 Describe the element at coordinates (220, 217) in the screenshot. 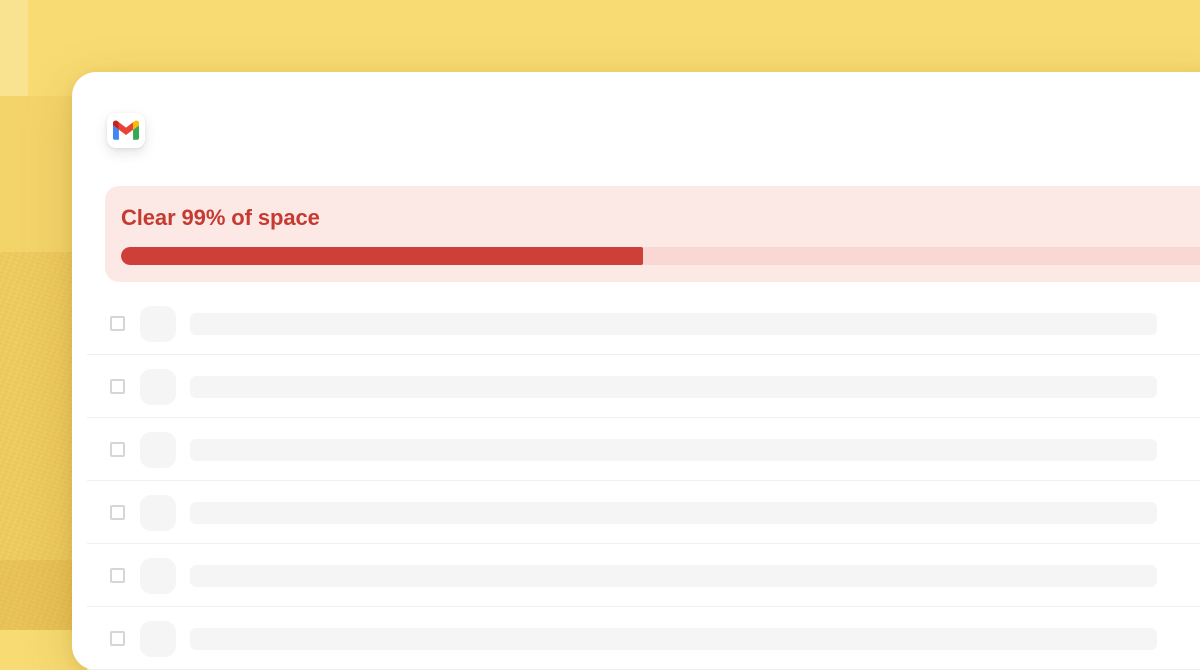

I see `storage-alert-title: Clear 99% of space` at that location.